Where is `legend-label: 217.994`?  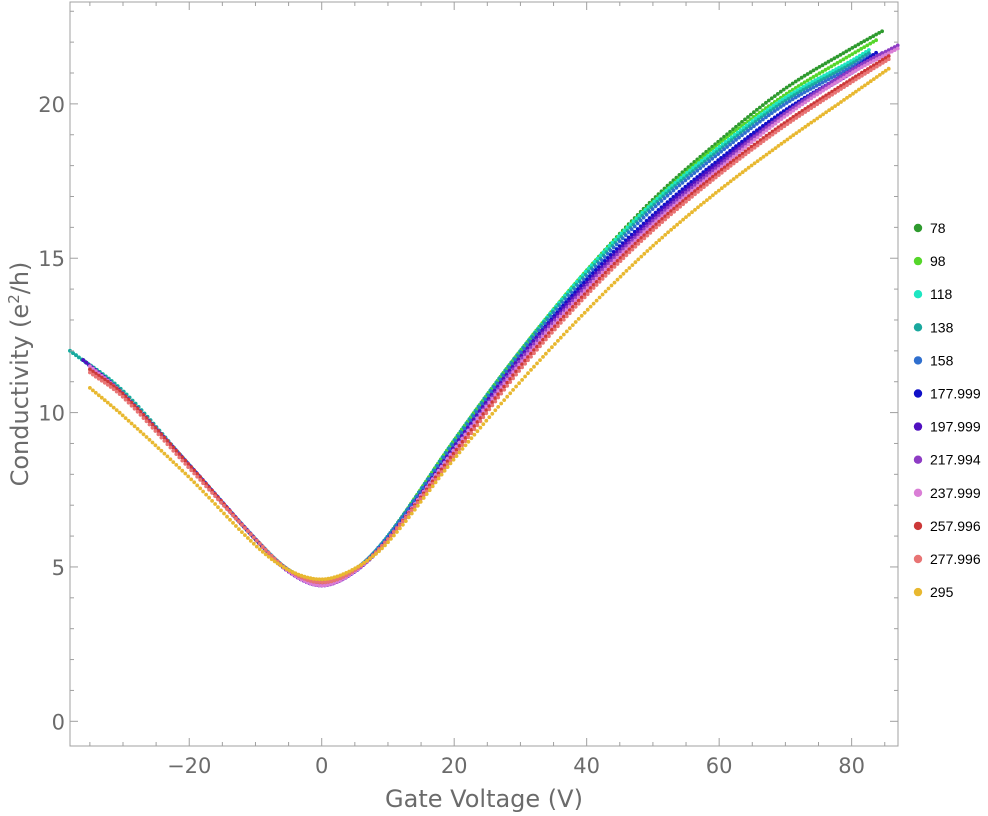
legend-label: 217.994 is located at coordinates (955, 460).